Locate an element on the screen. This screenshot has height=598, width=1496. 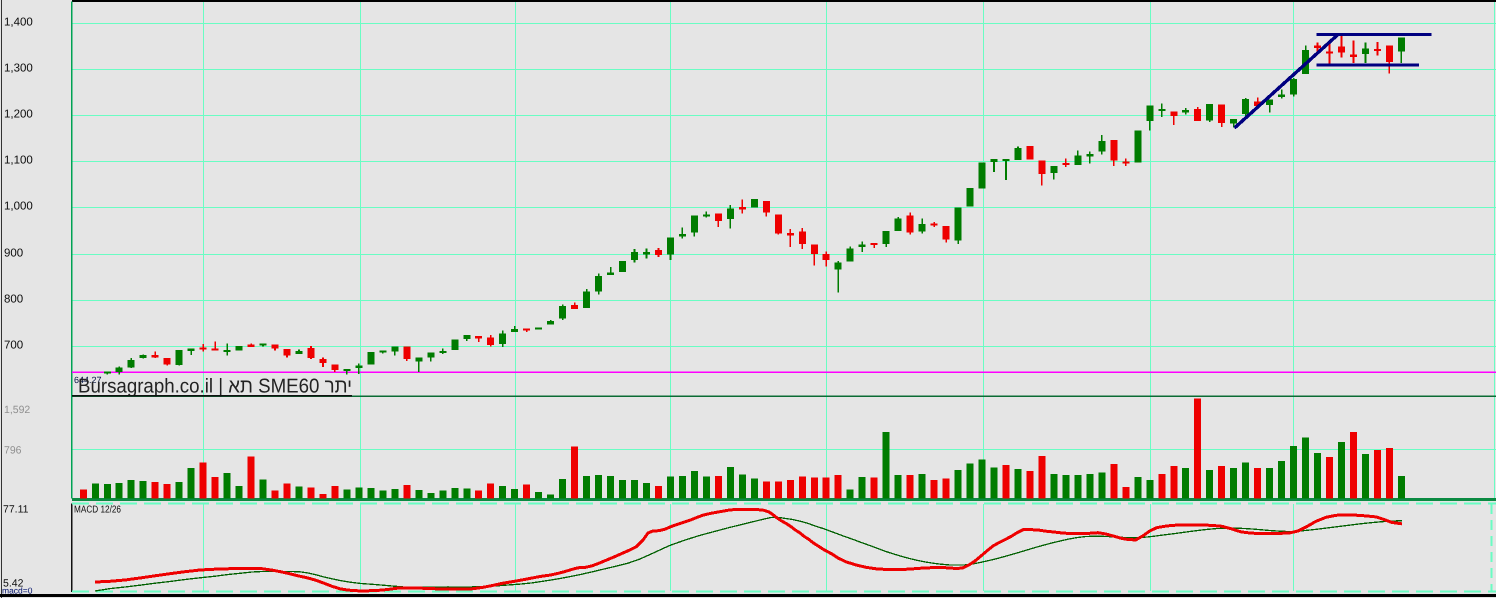
svg-text: 1,300 is located at coordinates (18, 69).